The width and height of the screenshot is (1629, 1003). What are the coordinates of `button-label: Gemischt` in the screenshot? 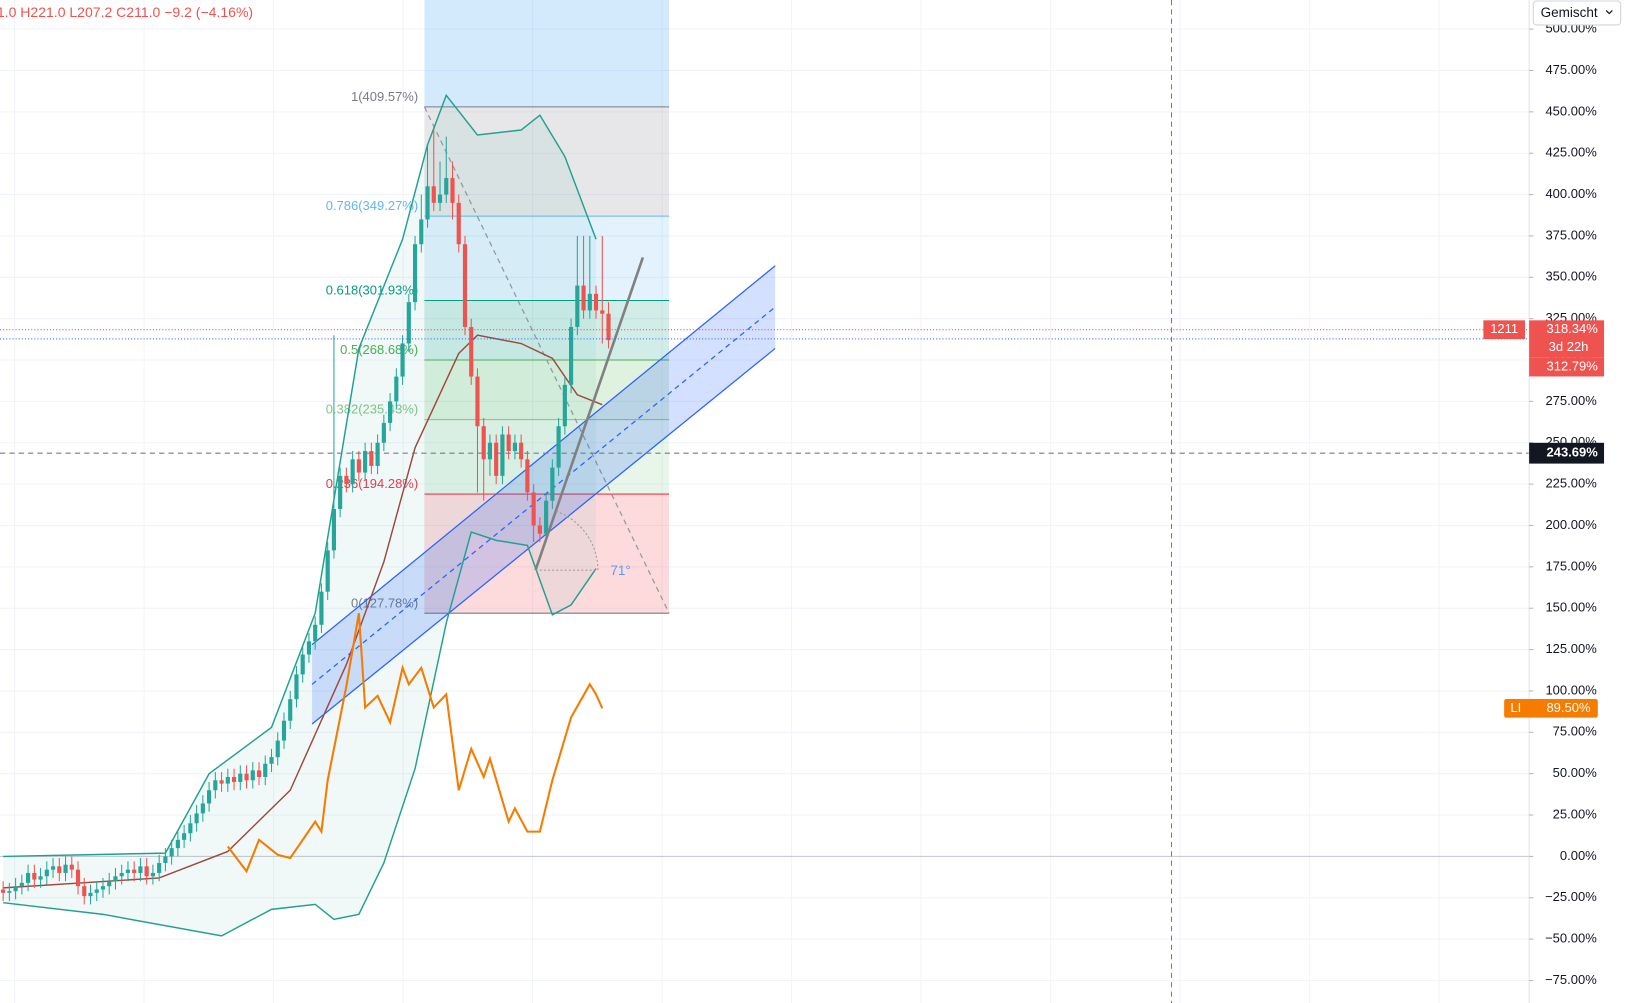 It's located at (1569, 12).